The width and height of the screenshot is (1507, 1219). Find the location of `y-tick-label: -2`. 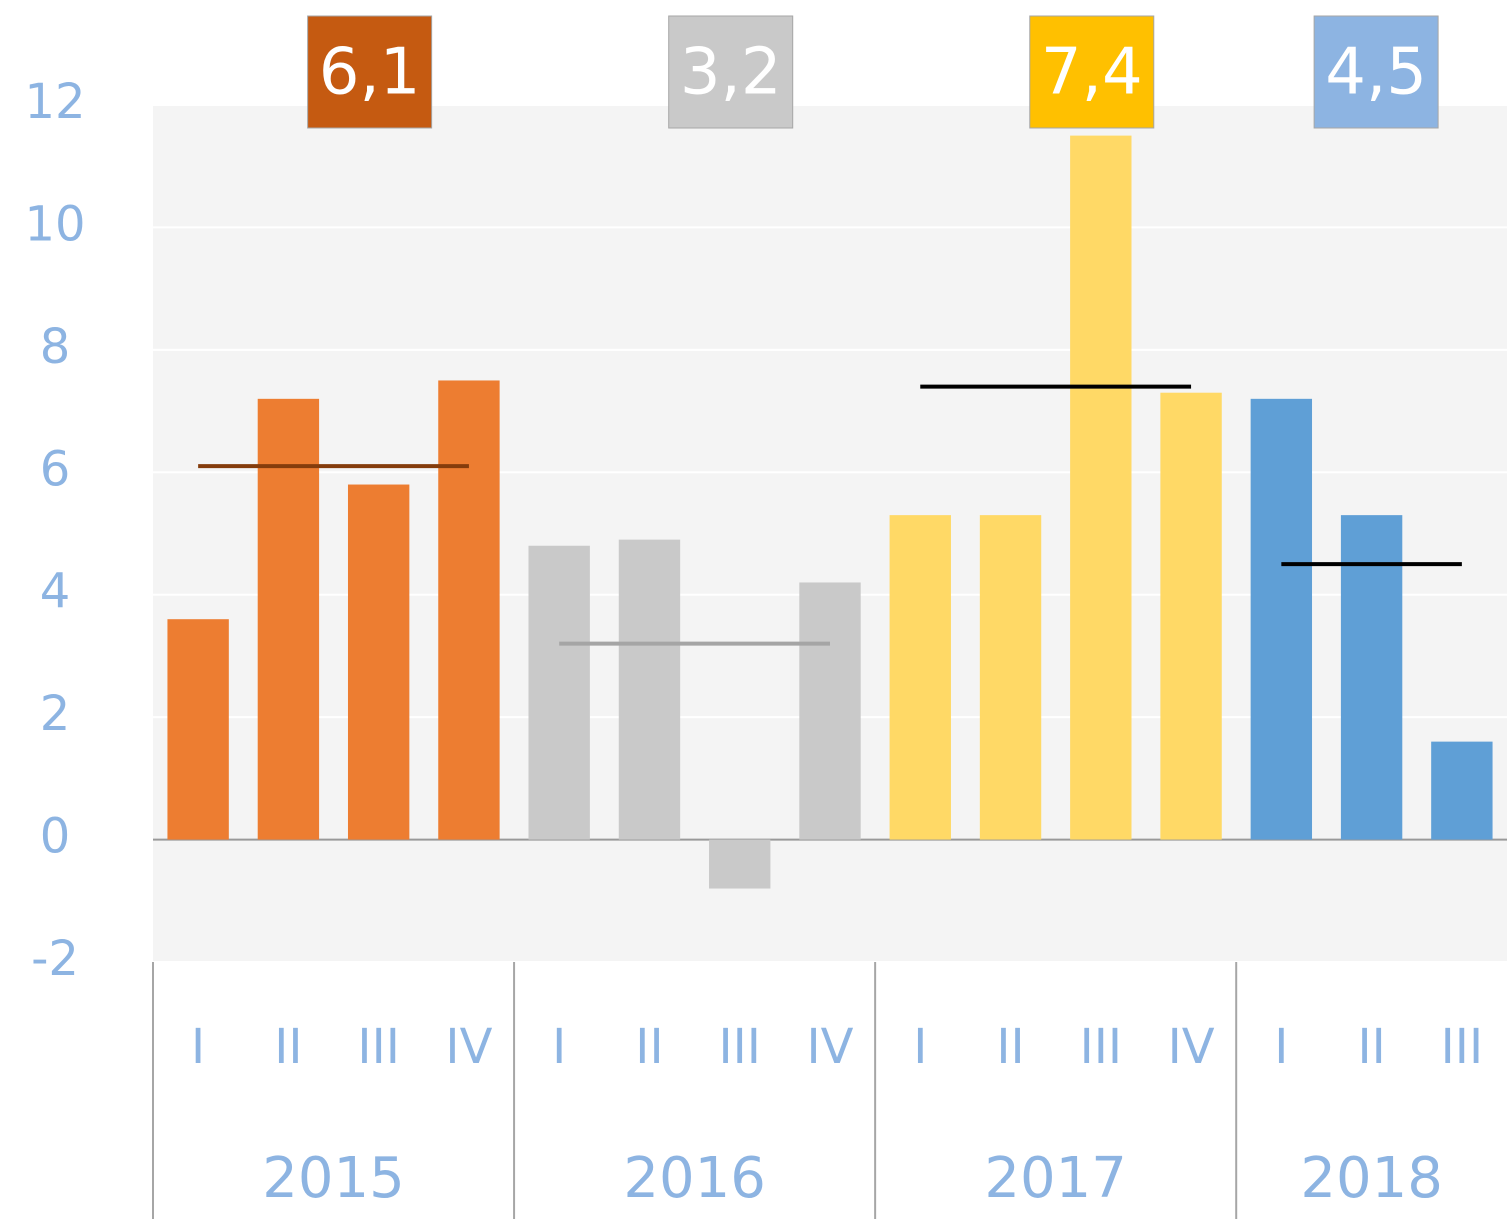

y-tick-label: -2 is located at coordinates (55, 959).